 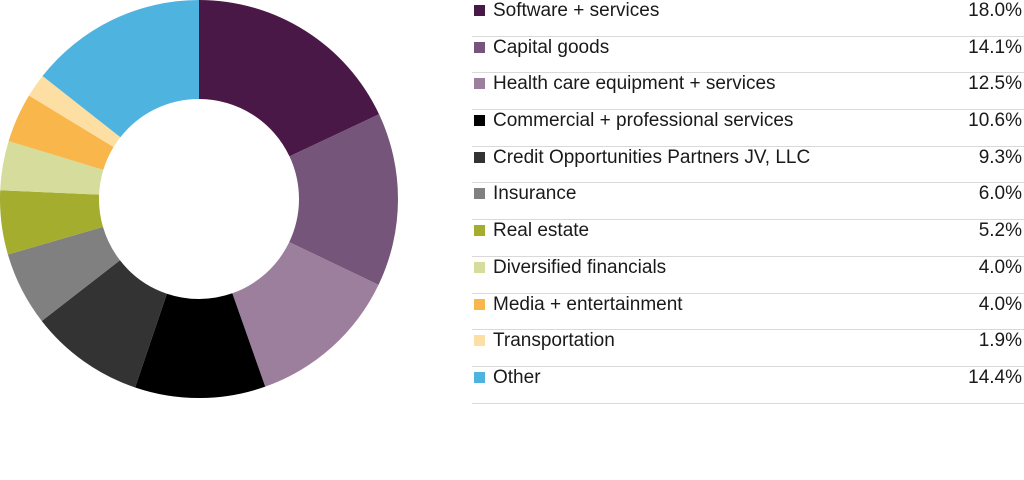 I want to click on legend-label: Software + services, so click(x=576, y=10).